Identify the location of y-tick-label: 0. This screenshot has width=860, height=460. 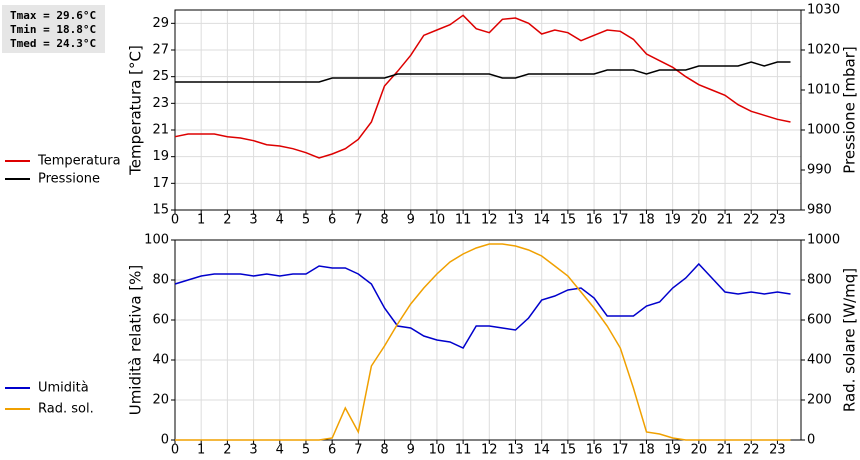
(165, 440).